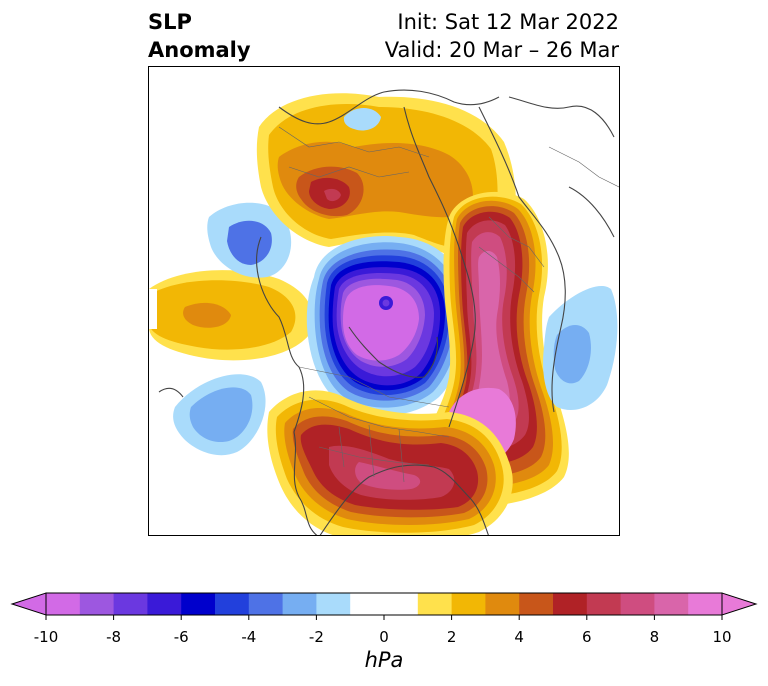 The image size is (768, 686). What do you see at coordinates (28, 604) in the screenshot?
I see `colorbar-under-arrow` at bounding box center [28, 604].